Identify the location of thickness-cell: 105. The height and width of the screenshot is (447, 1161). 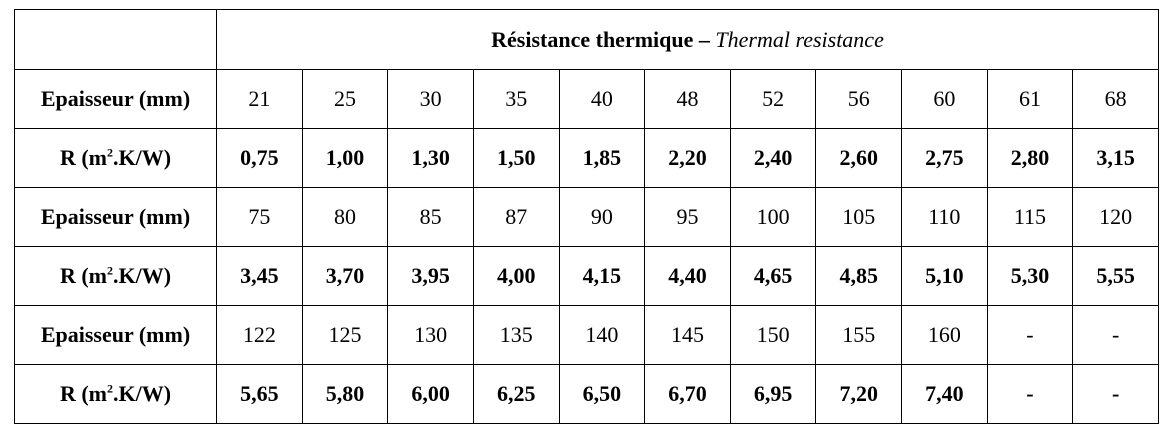
(858, 217).